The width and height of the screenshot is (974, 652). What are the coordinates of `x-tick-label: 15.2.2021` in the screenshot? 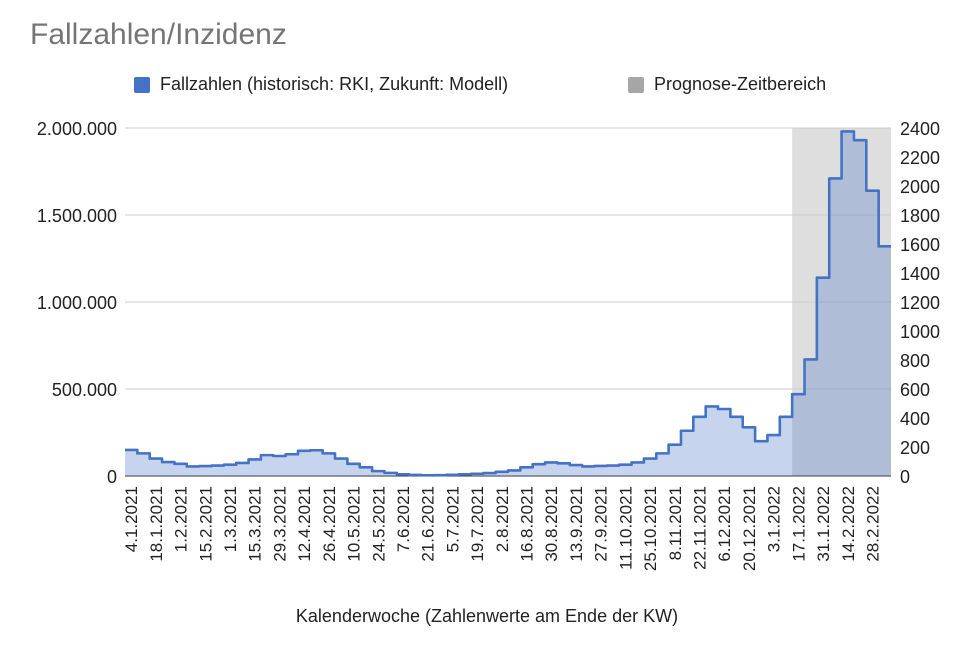 It's located at (205, 524).